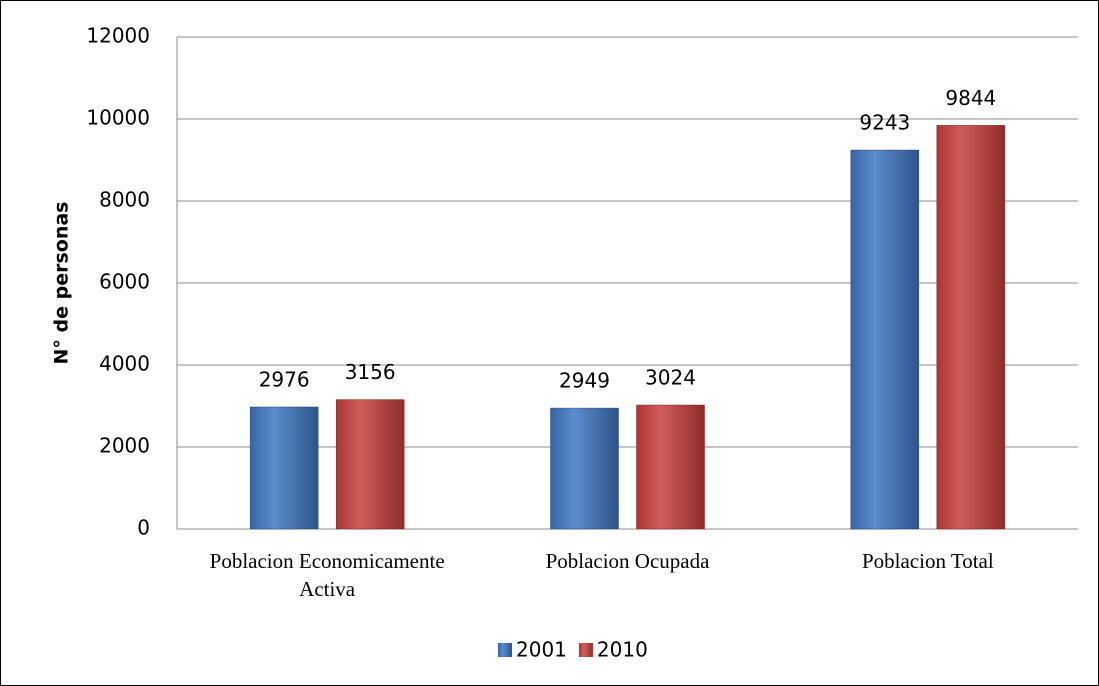 This screenshot has width=1099, height=686. Describe the element at coordinates (124, 446) in the screenshot. I see `y-tick-label: 2000` at that location.